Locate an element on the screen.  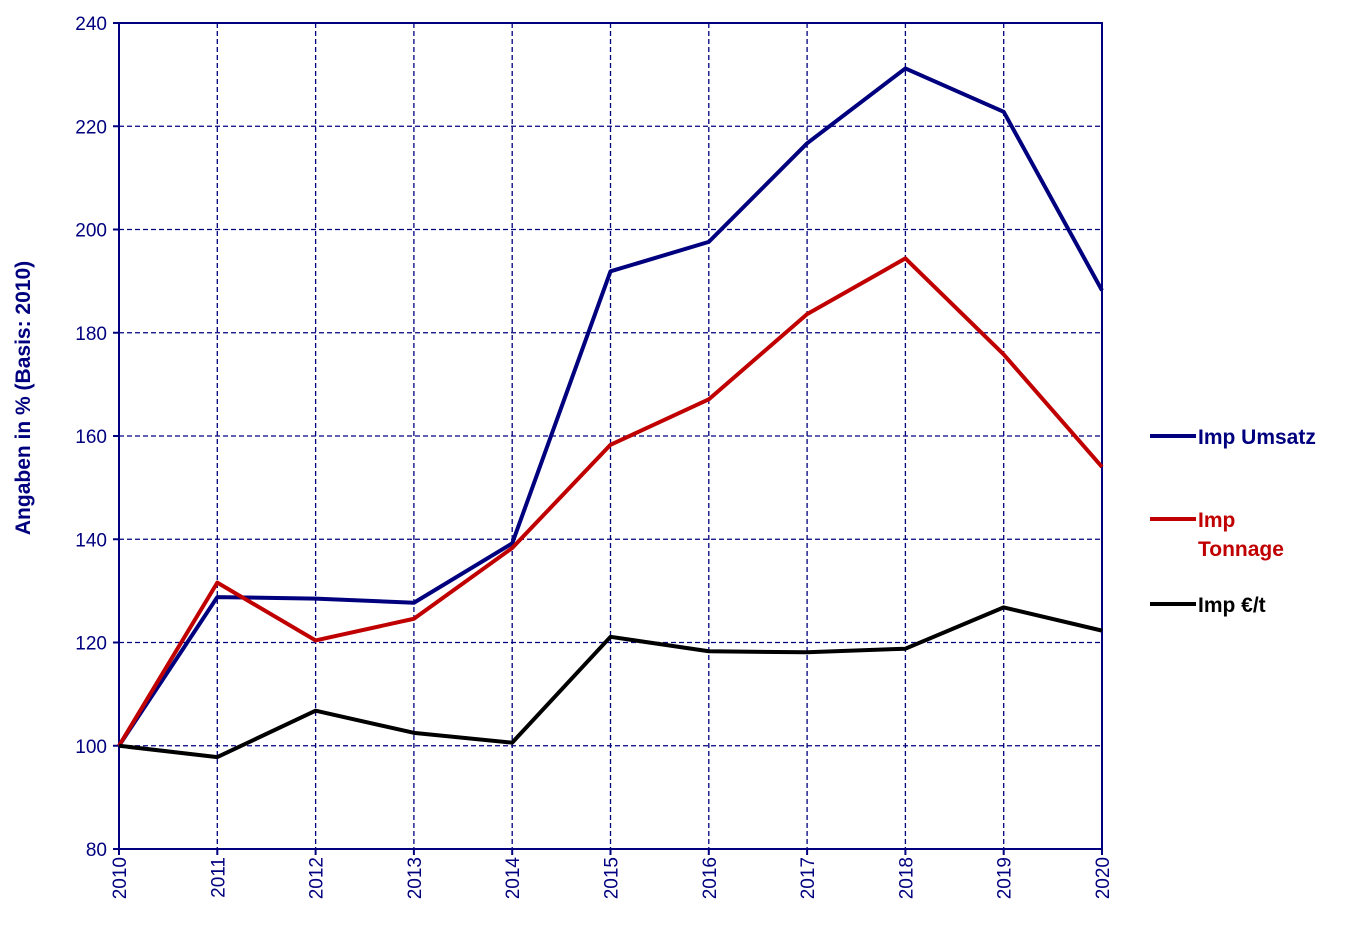
y-axis-label: Angaben in % (Basis: 2010) is located at coordinates (23, 398).